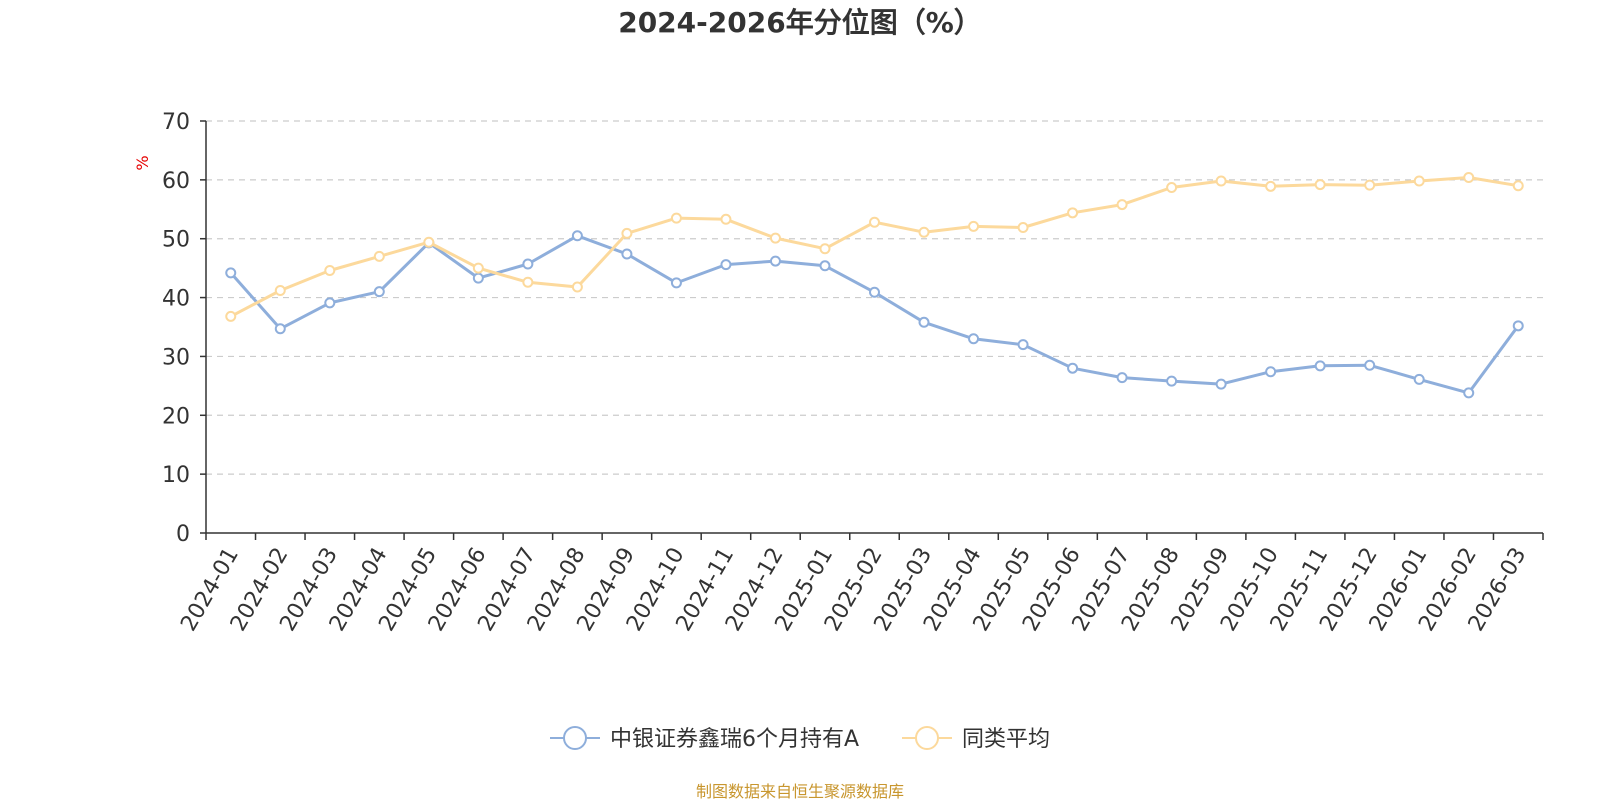 The height and width of the screenshot is (800, 1600). Describe the element at coordinates (176, 299) in the screenshot. I see `y-tick-label: 40` at that location.